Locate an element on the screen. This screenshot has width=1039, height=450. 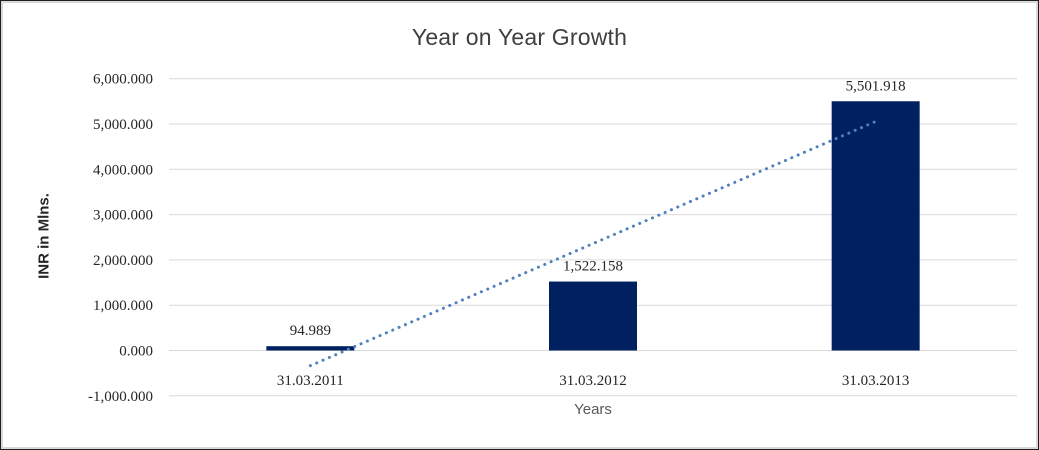
y-tick-label: 0.000 is located at coordinates (136, 352).